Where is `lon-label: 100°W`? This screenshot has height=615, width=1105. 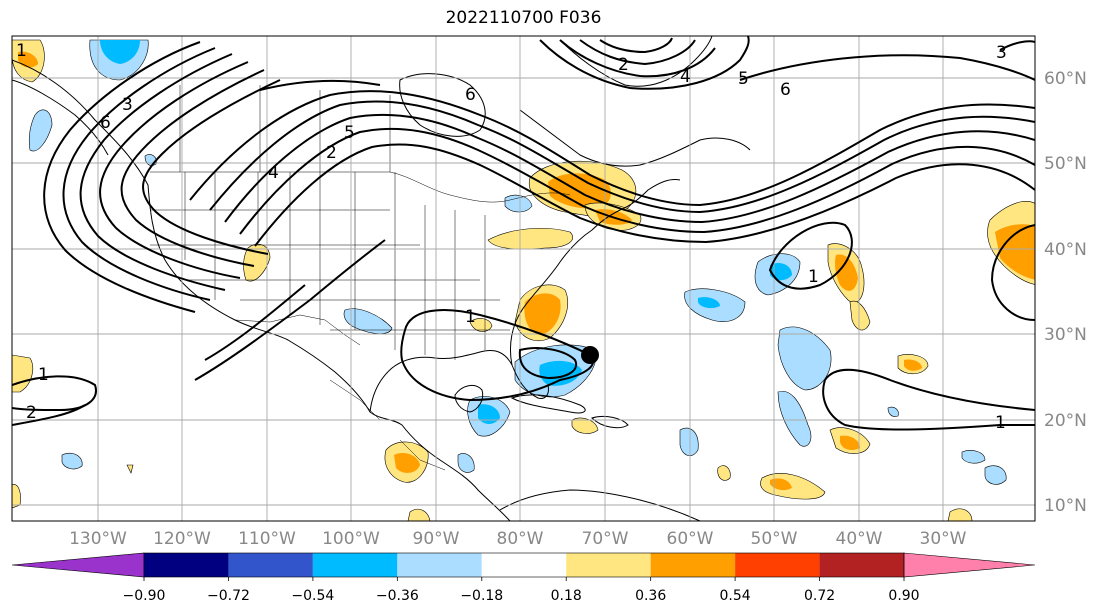
lon-label: 100°W is located at coordinates (351, 539).